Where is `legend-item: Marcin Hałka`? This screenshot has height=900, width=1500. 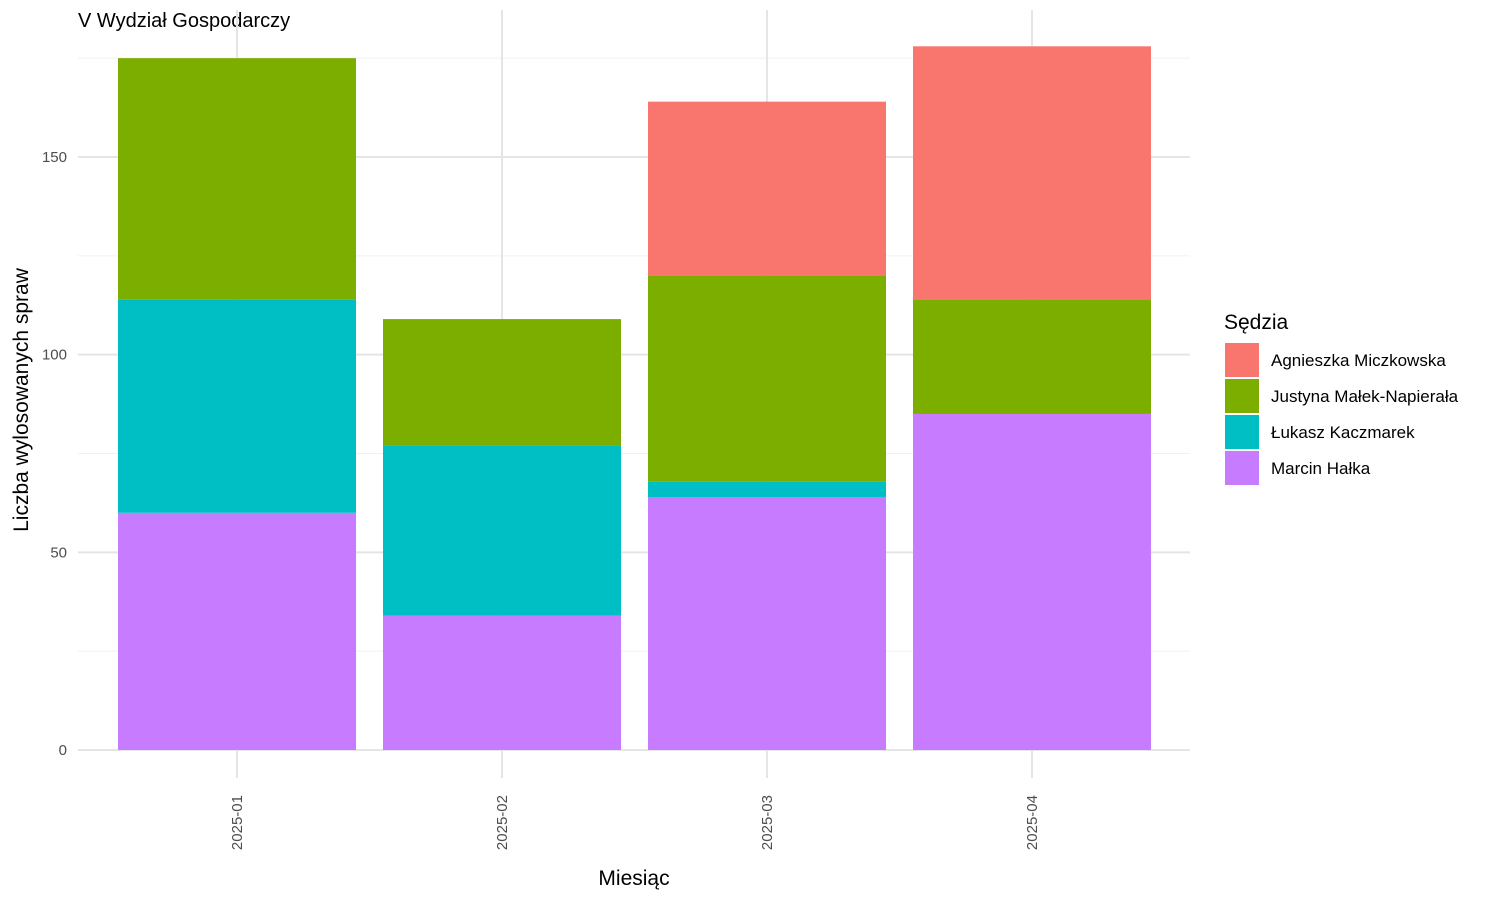 legend-item: Marcin Hałka is located at coordinates (1298, 468).